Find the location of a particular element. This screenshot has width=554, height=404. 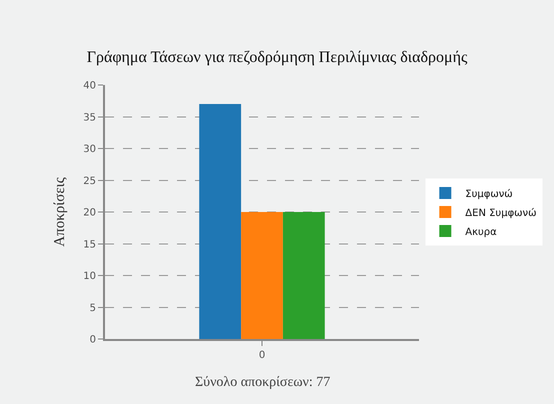

text: Σύνολο αποκρίσεων: 77 is located at coordinates (262, 382).